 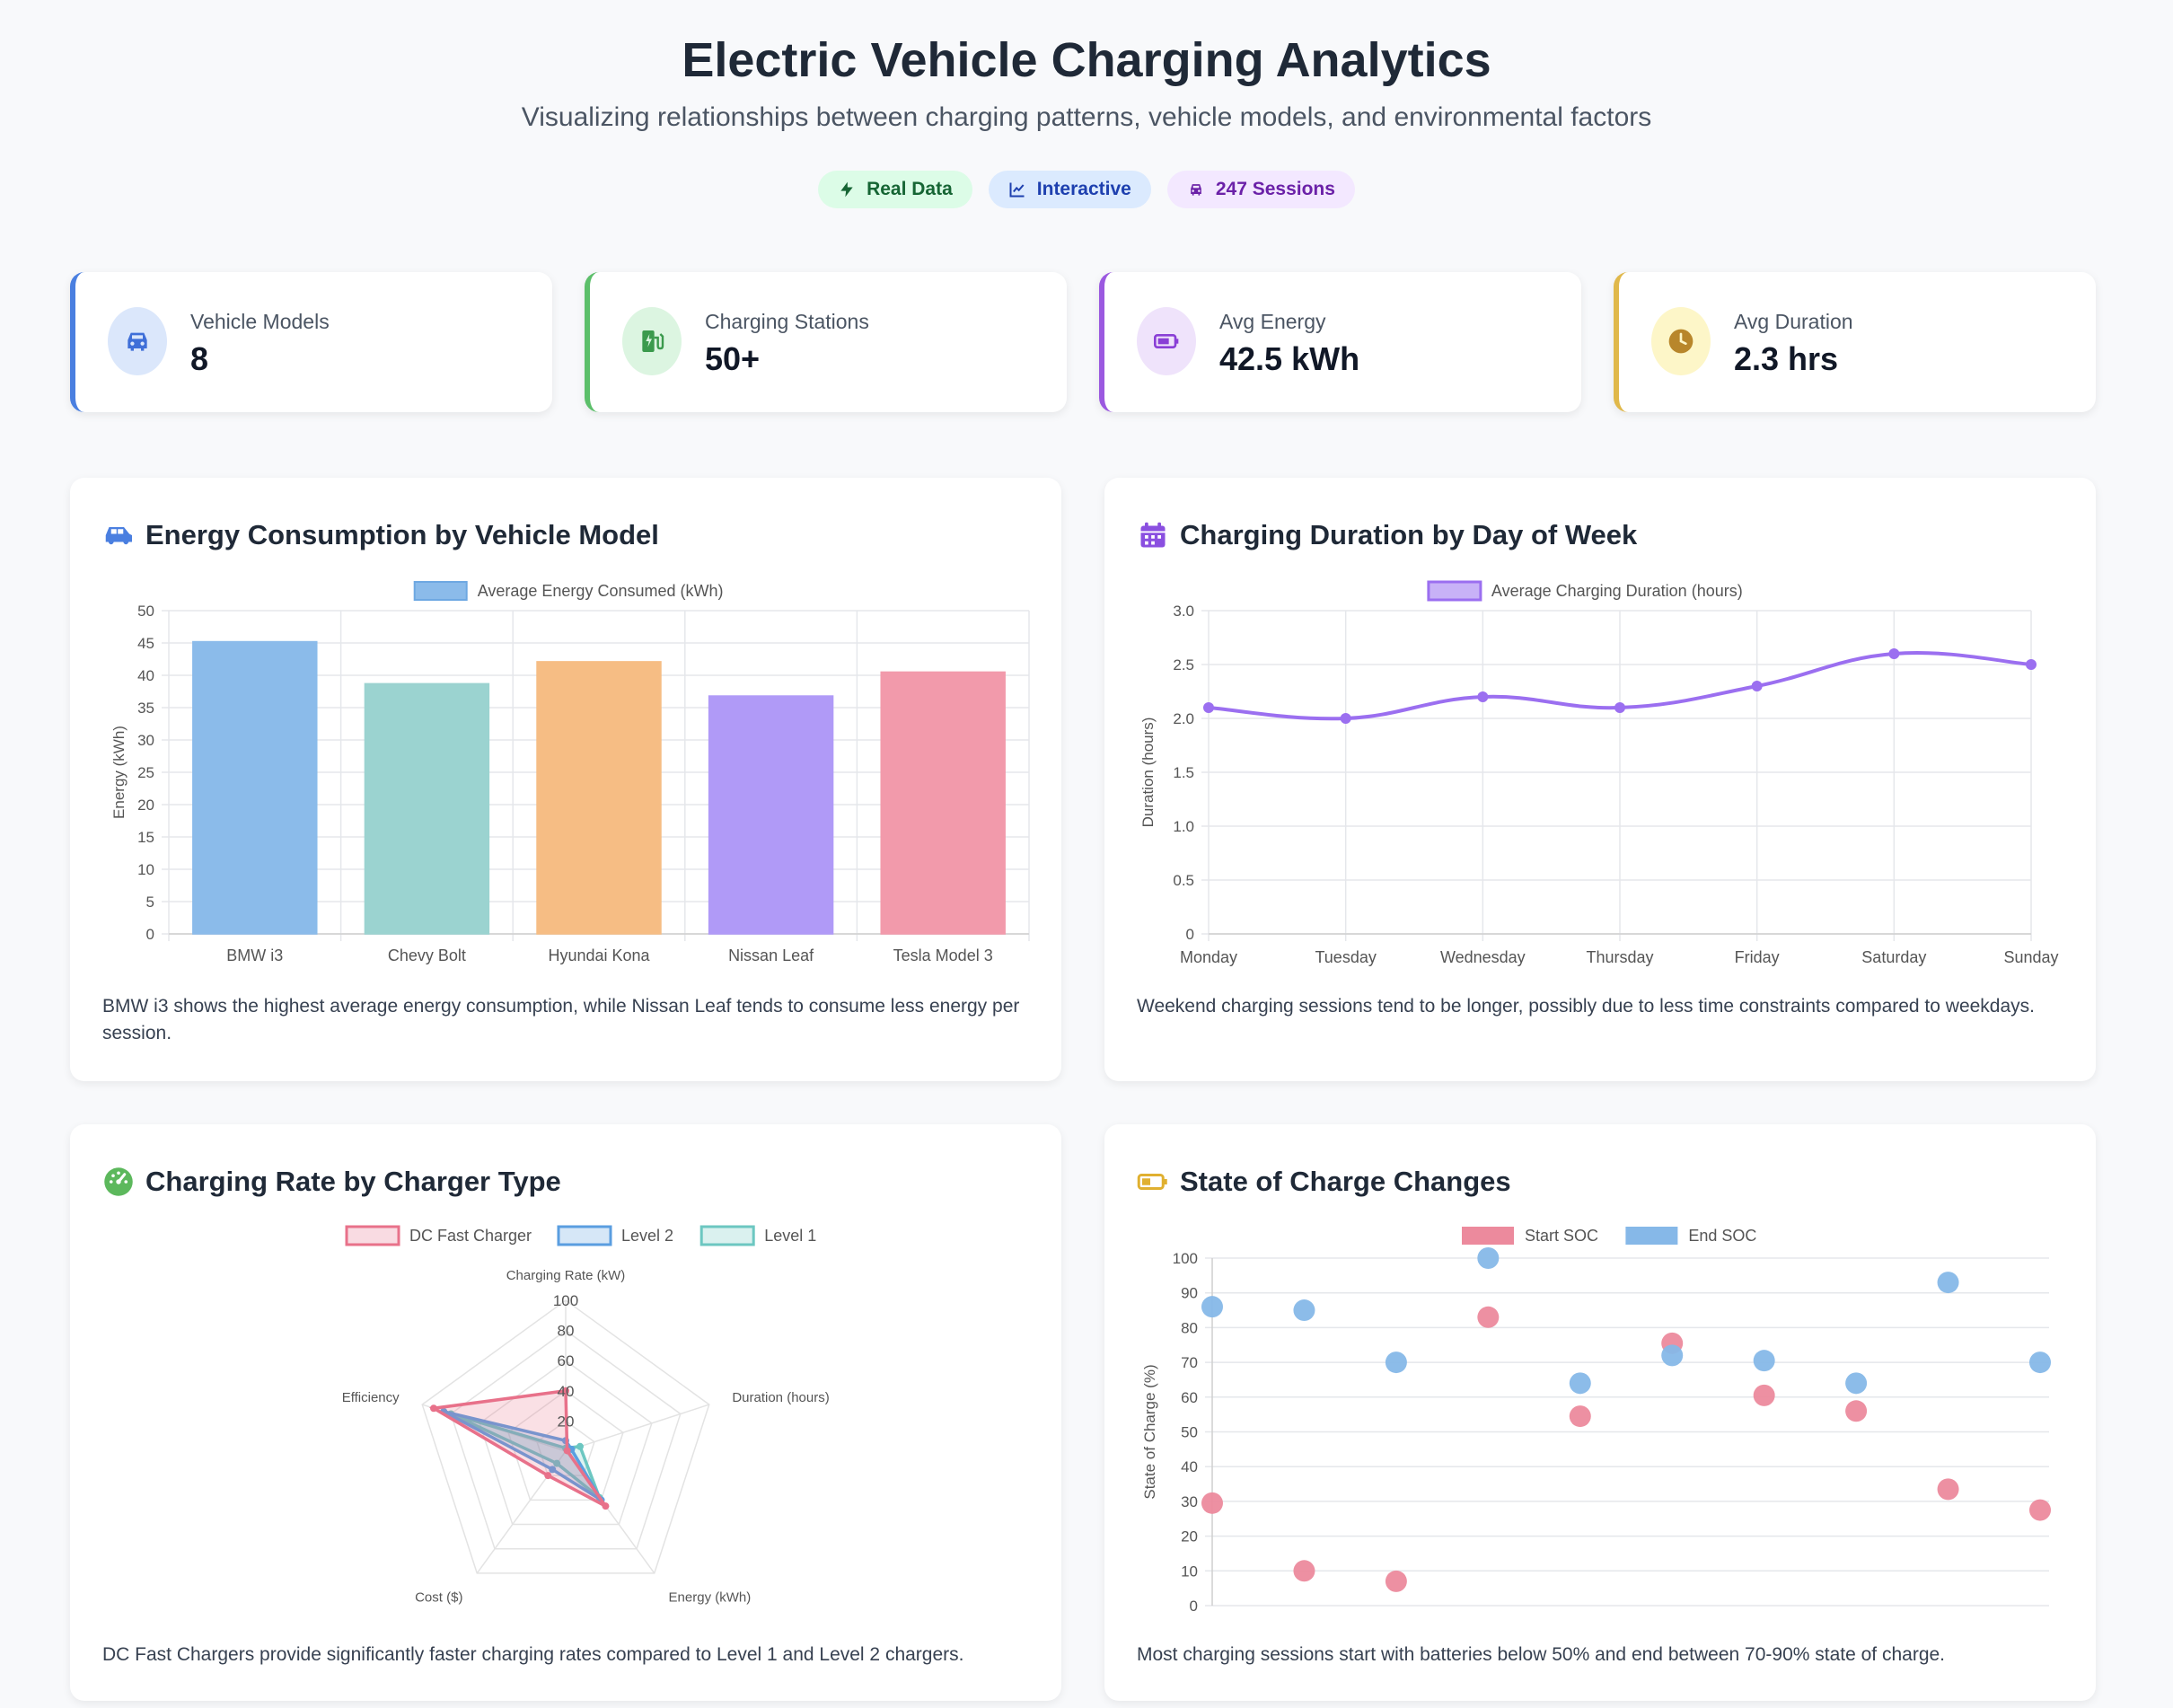 I want to click on y-tick-label: 40, so click(x=145, y=675).